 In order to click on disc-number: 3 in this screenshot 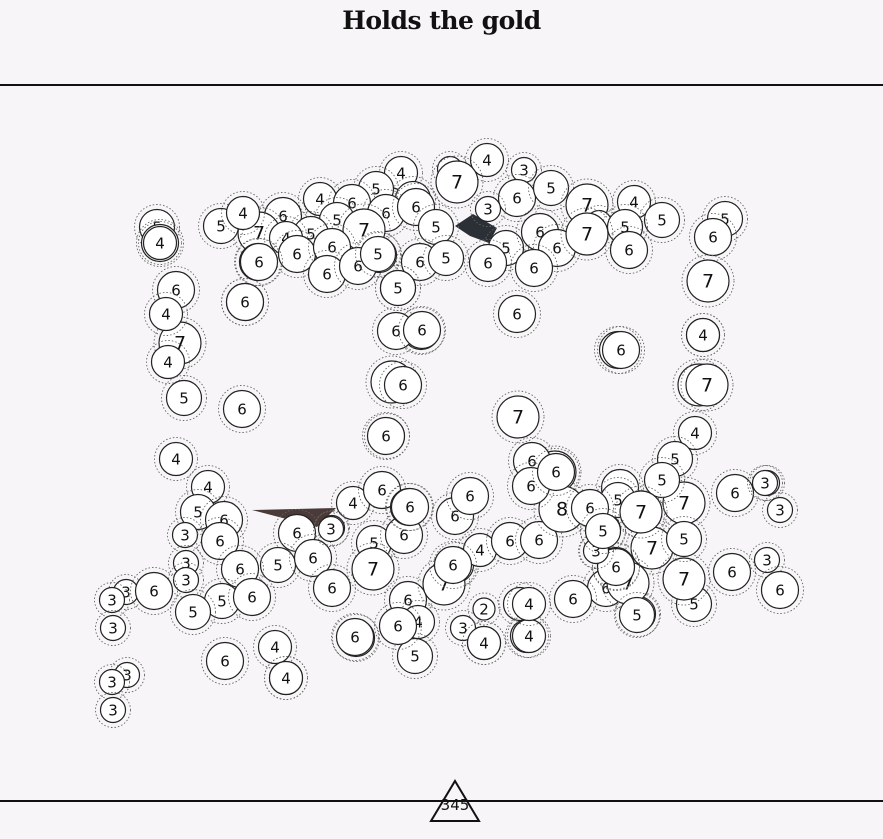, I will do `click(112, 601)`.